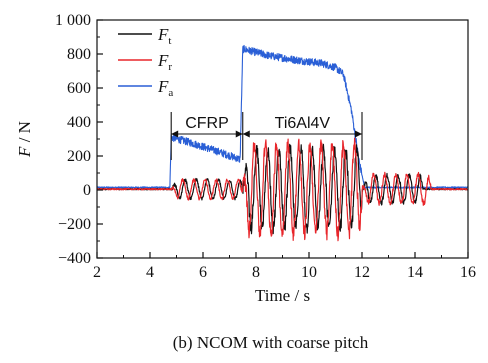 The width and height of the screenshot is (488, 363). What do you see at coordinates (74, 258) in the screenshot?
I see `y-tick-label: −400` at bounding box center [74, 258].